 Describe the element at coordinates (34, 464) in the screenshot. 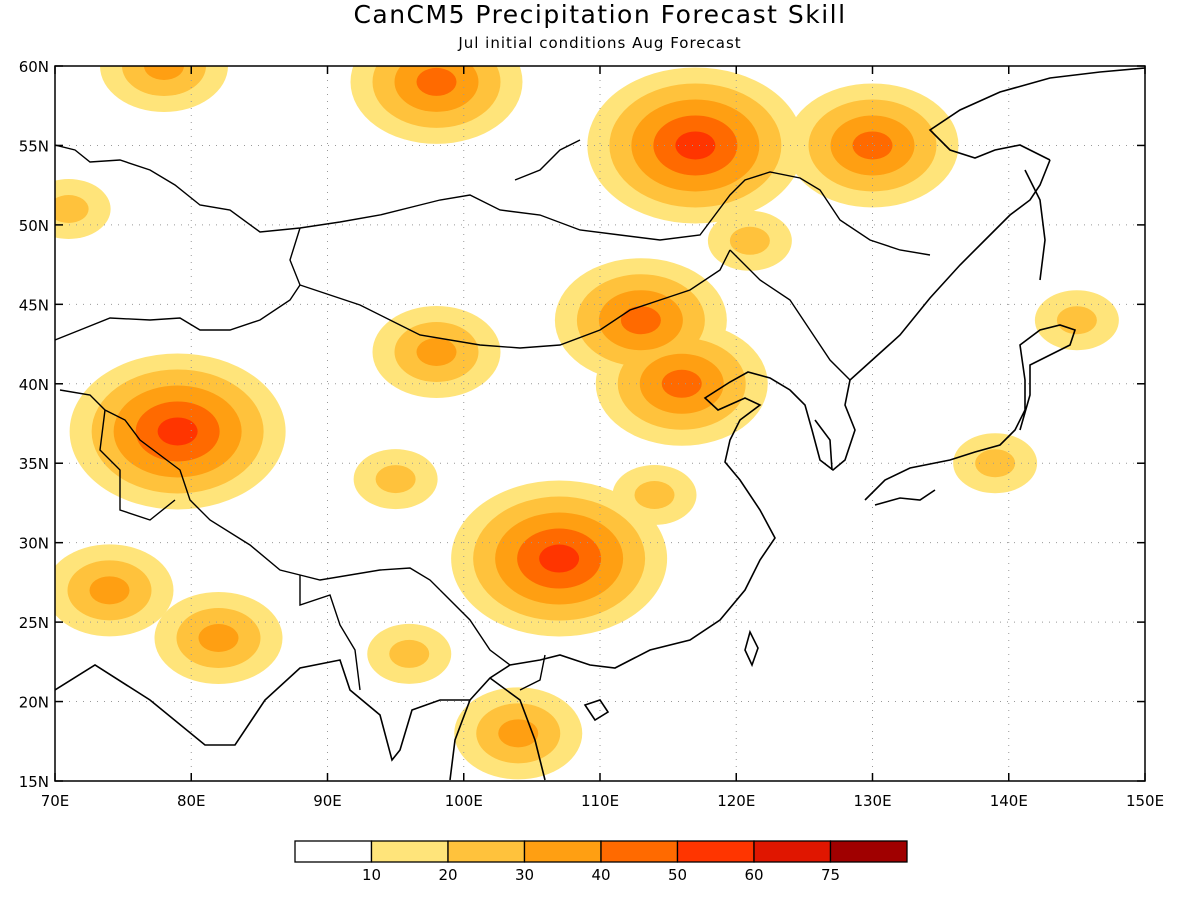

I see `lat-tick-label: 35N` at that location.